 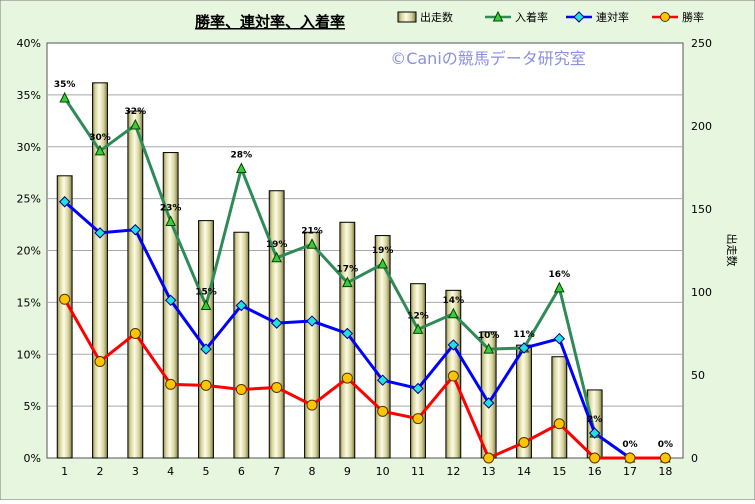 What do you see at coordinates (29, 251) in the screenshot?
I see `left-axis-tick-label: 20%` at bounding box center [29, 251].